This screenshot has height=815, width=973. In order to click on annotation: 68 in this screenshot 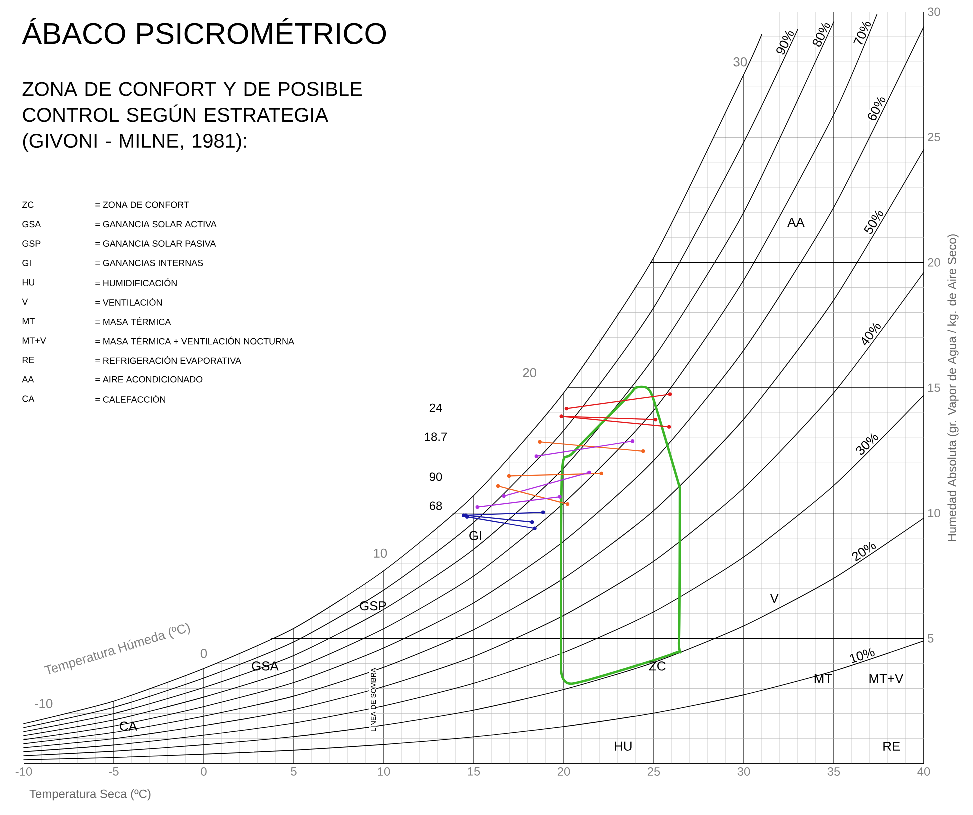, I will do `click(436, 506)`.